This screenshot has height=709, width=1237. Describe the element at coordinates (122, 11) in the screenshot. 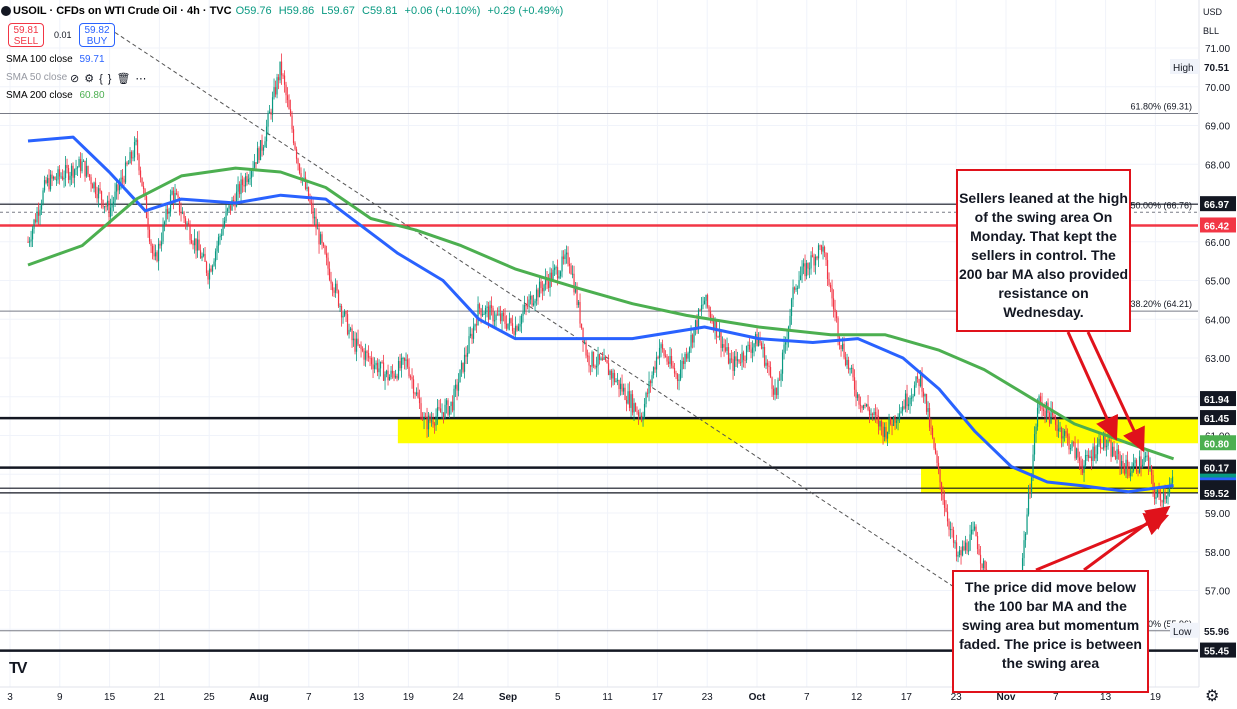

I see `symbol-title: USOIL · CFDs on WTI Crude Oil · 4h · TVC` at that location.